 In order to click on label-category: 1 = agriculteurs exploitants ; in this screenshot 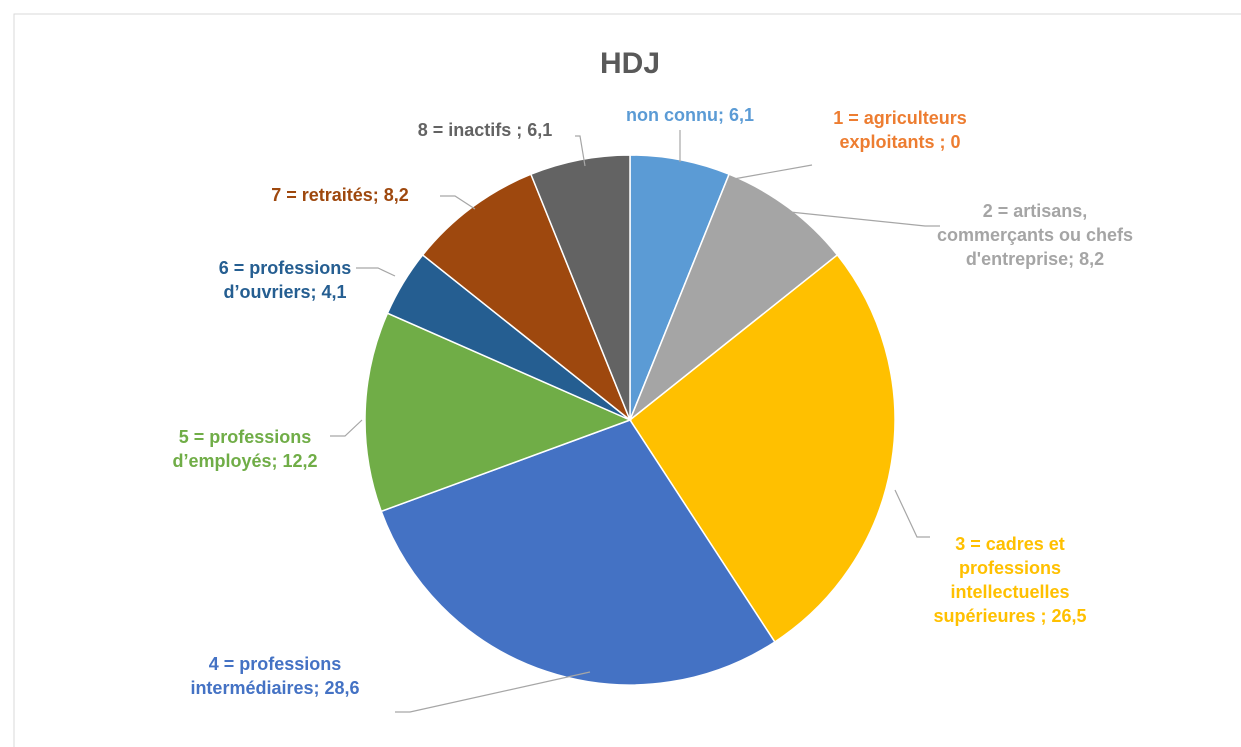, I will do `click(900, 130)`.